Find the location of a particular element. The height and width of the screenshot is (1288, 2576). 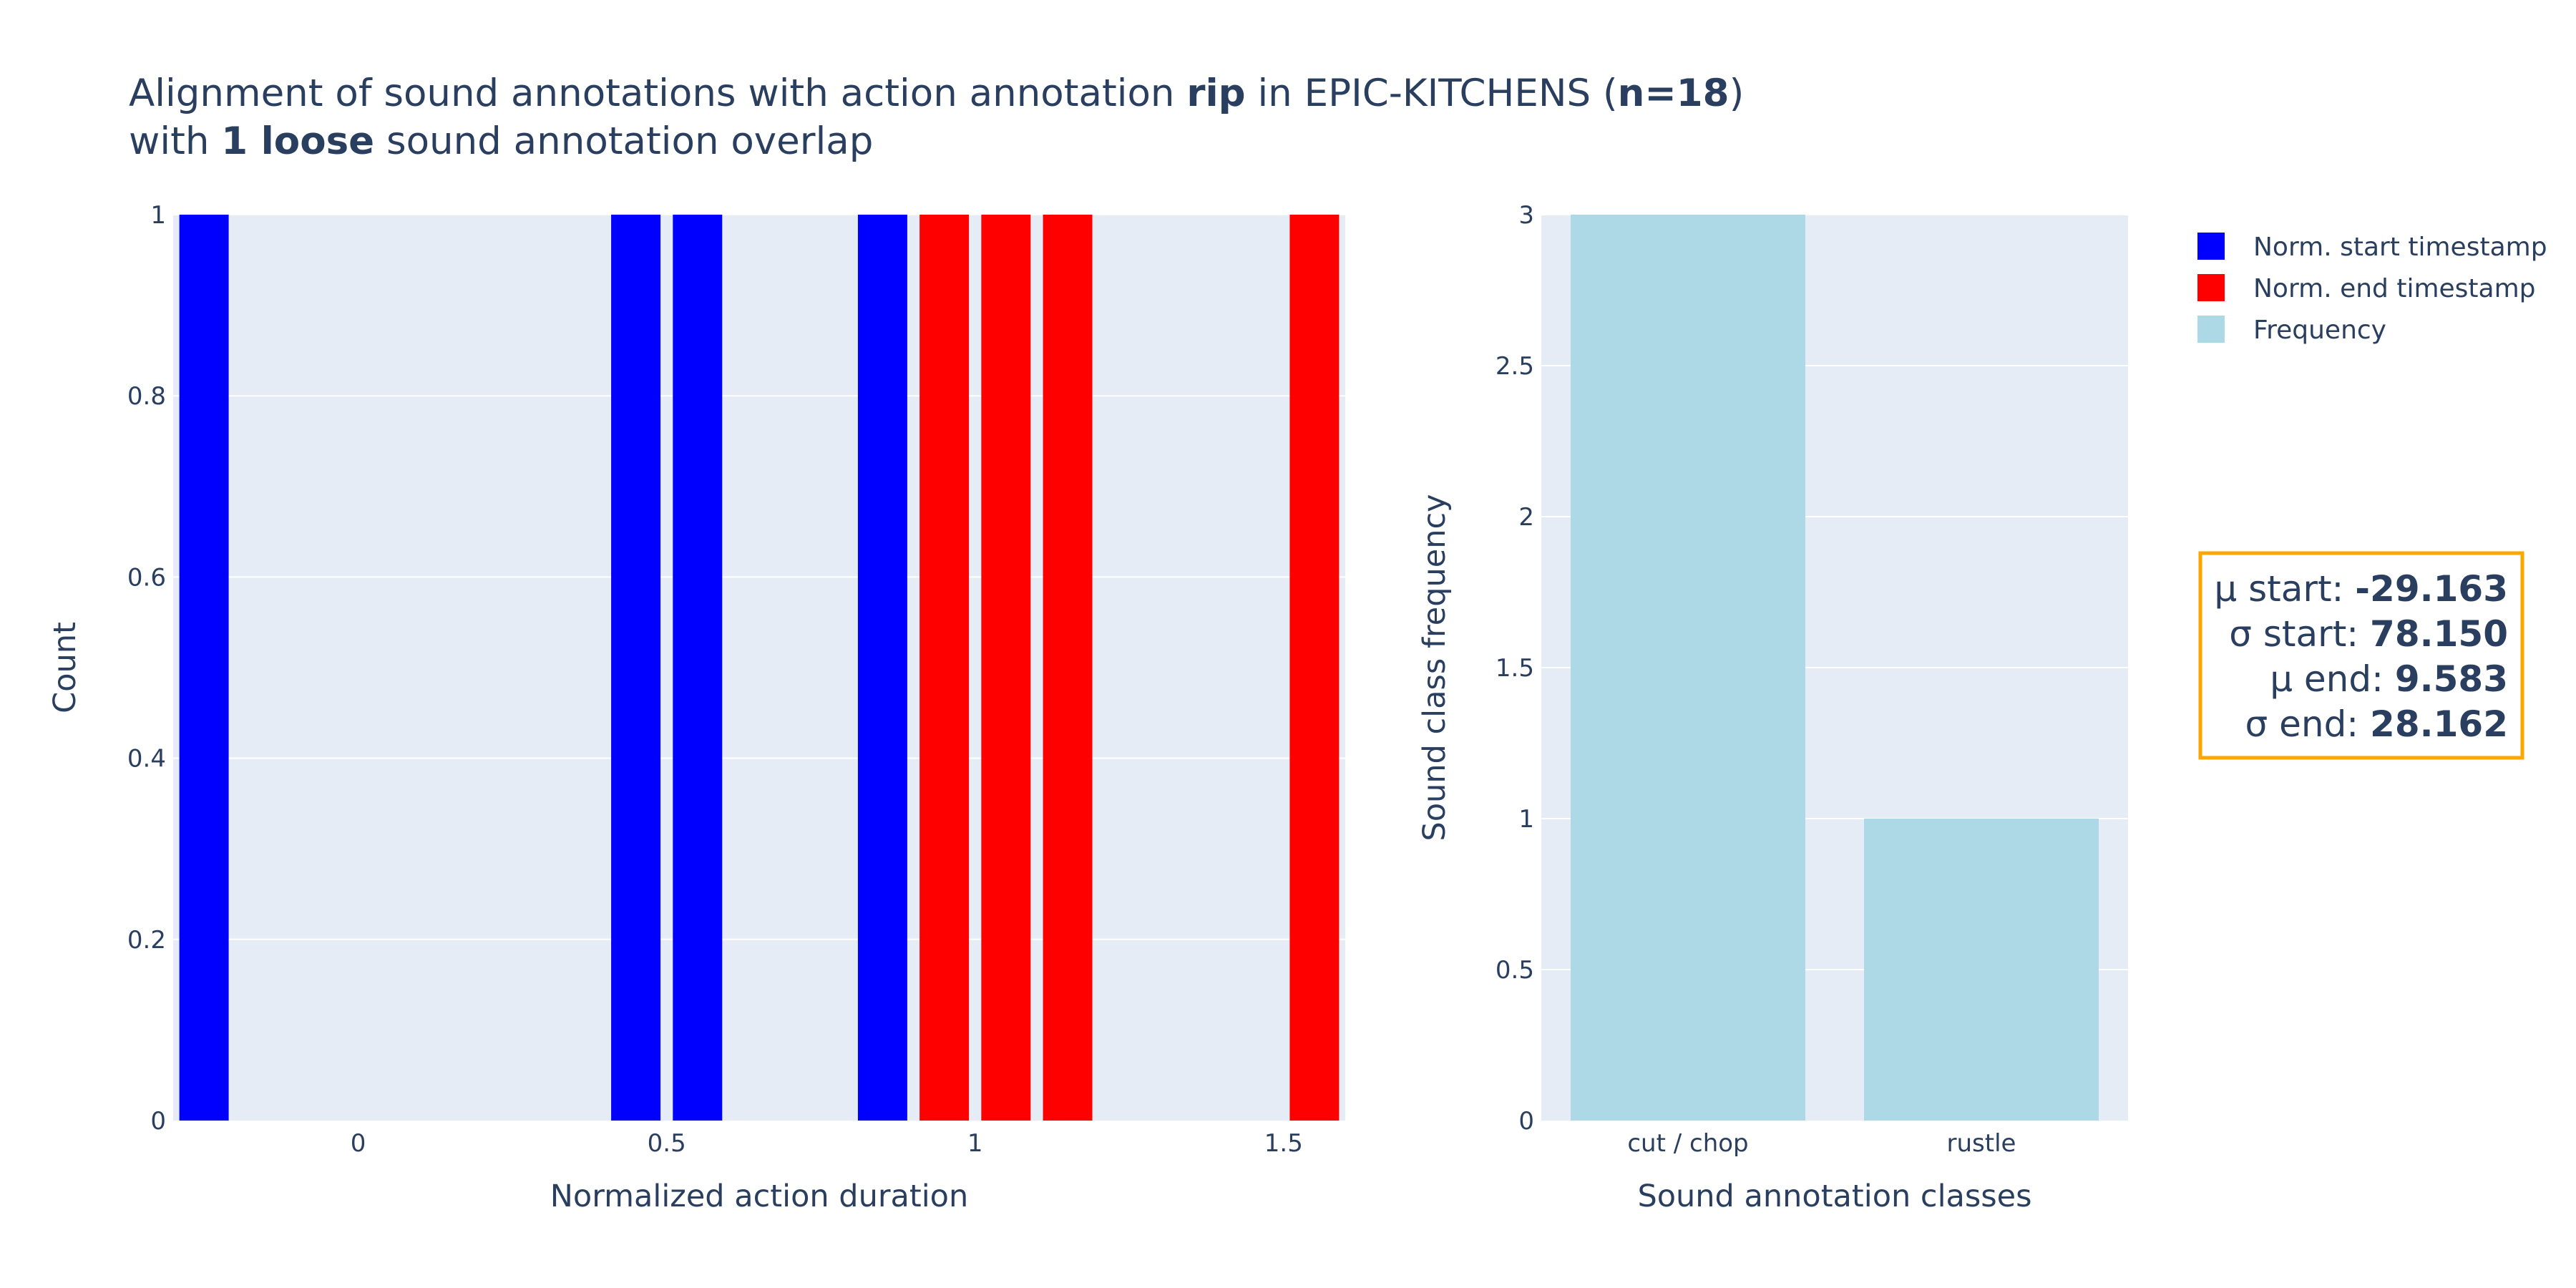

histogram-y-axis-title: Count is located at coordinates (65, 667).